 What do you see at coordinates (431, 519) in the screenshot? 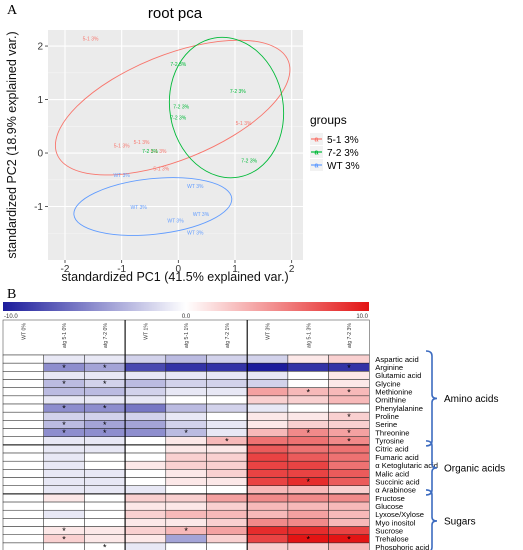
I see `heatmap-bracket-sugars` at bounding box center [431, 519].